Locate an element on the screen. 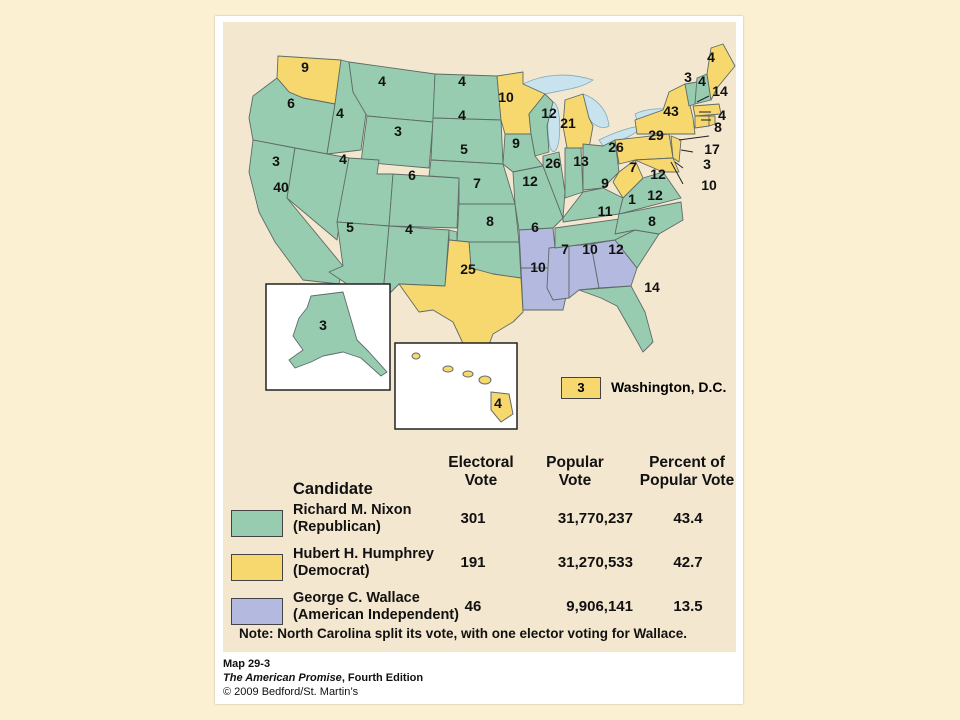  states-west is located at coordinates (354, 175).